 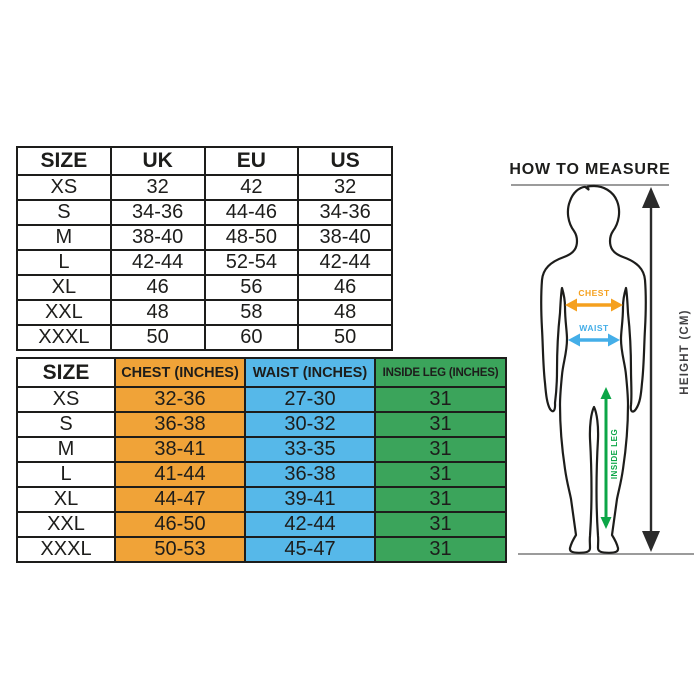 What do you see at coordinates (310, 474) in the screenshot?
I see `waist-cell: 36-38` at bounding box center [310, 474].